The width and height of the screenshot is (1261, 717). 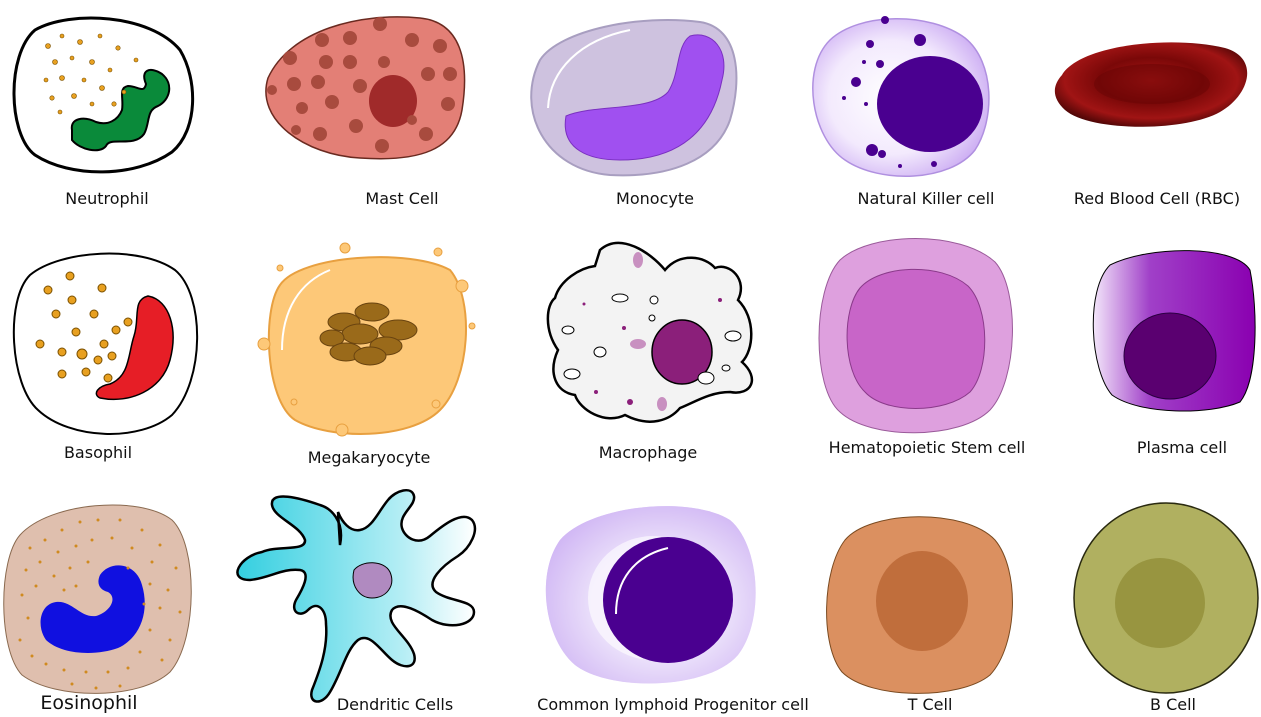 I want to click on label-b-cell: B Cell, so click(x=1173, y=704).